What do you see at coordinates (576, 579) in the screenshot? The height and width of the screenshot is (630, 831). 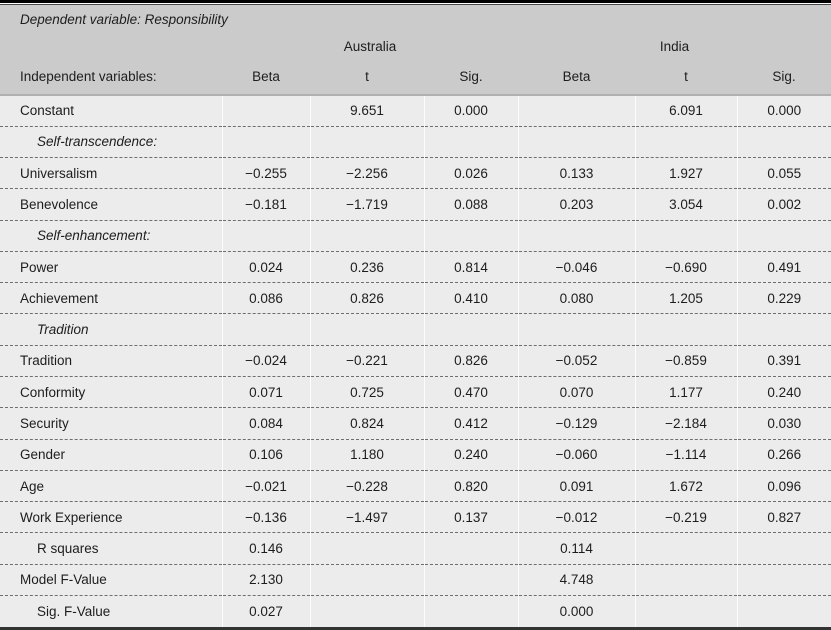 I see `cell-value: 4.748` at bounding box center [576, 579].